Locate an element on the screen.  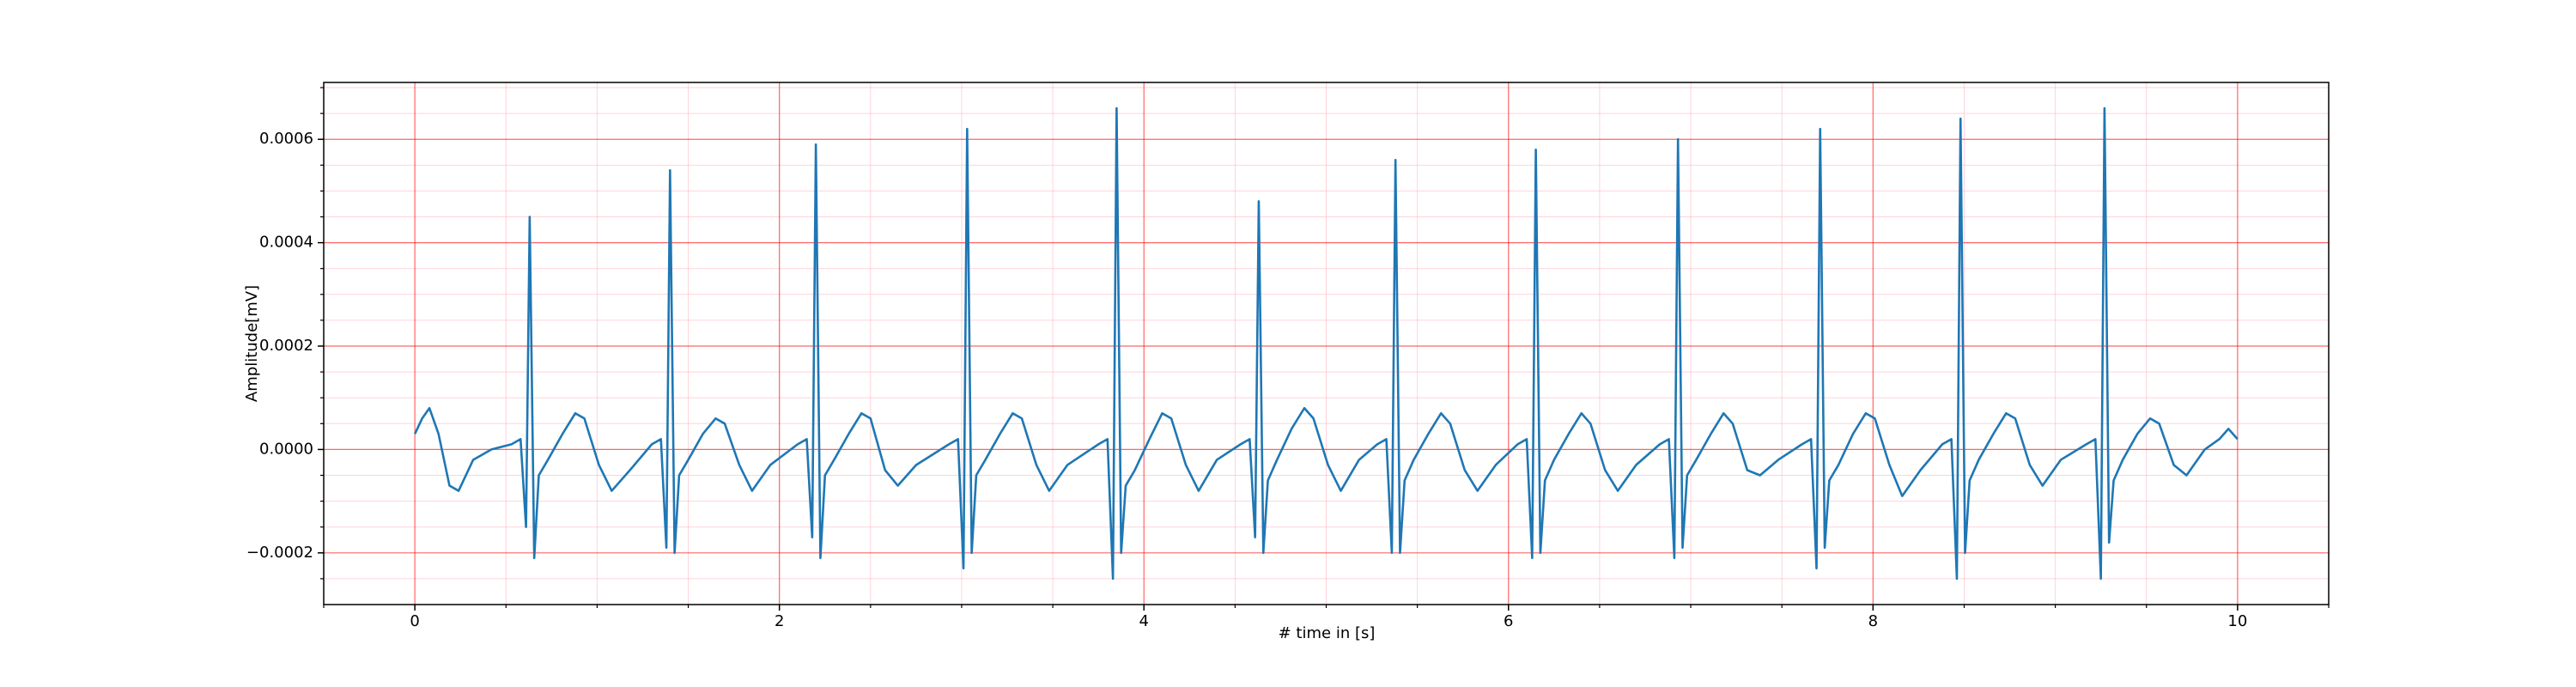
x-tick-label: 4 is located at coordinates (1144, 621).